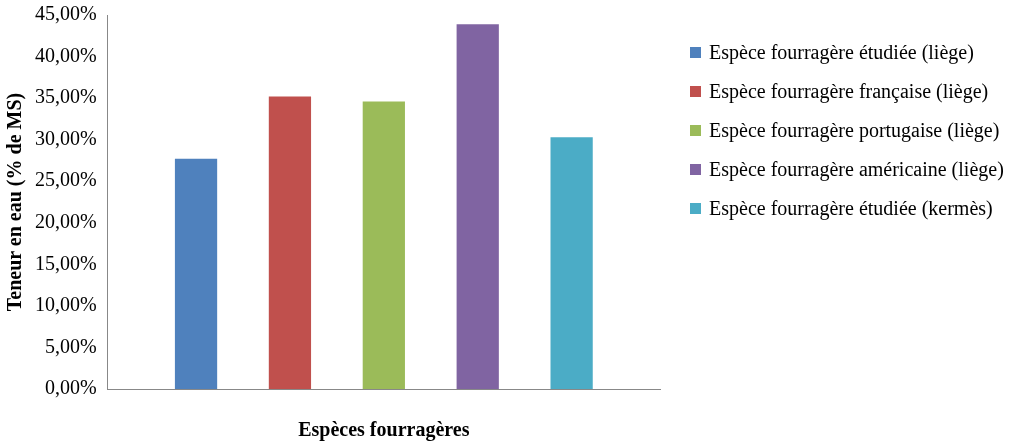 This screenshot has height=443, width=1031. I want to click on y-tick-label: 40,00%, so click(65, 54).